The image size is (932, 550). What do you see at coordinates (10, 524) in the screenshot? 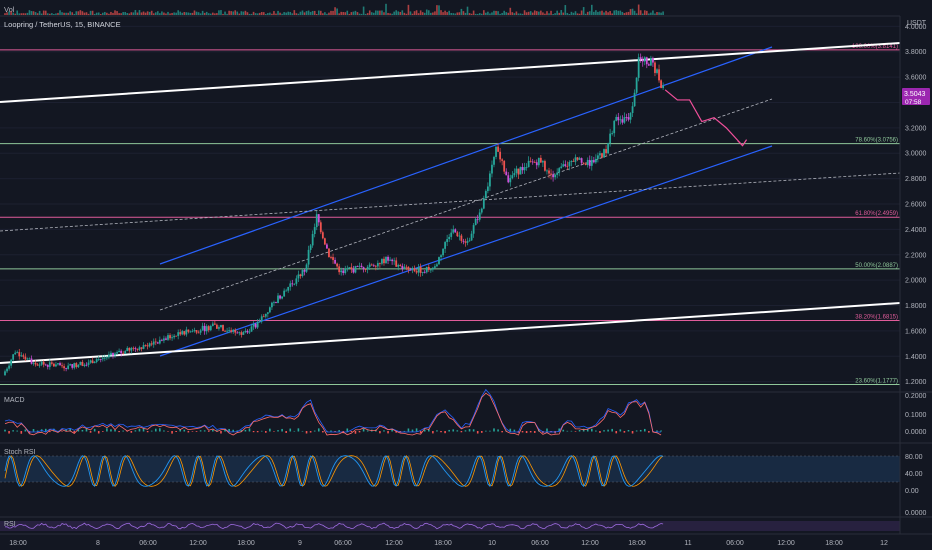
I see `rsi-label: RSI` at bounding box center [10, 524].